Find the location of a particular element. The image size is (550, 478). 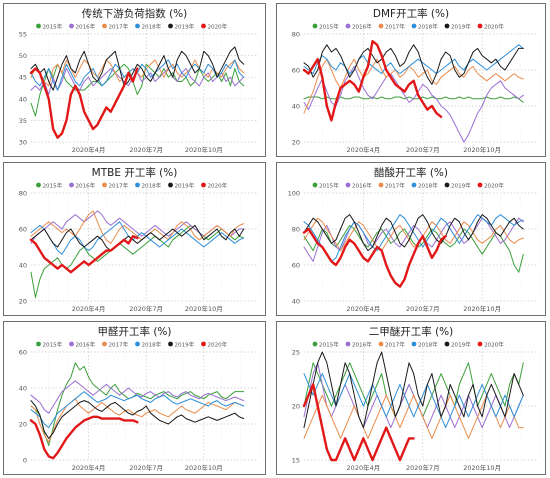

y-tick-label: 25 is located at coordinates (296, 353).